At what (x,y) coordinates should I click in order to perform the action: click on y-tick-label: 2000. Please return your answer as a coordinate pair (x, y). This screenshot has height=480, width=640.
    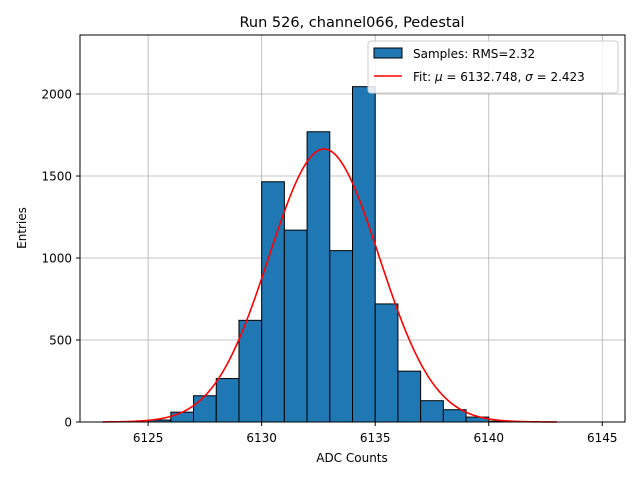
    Looking at the image, I should click on (56, 95).